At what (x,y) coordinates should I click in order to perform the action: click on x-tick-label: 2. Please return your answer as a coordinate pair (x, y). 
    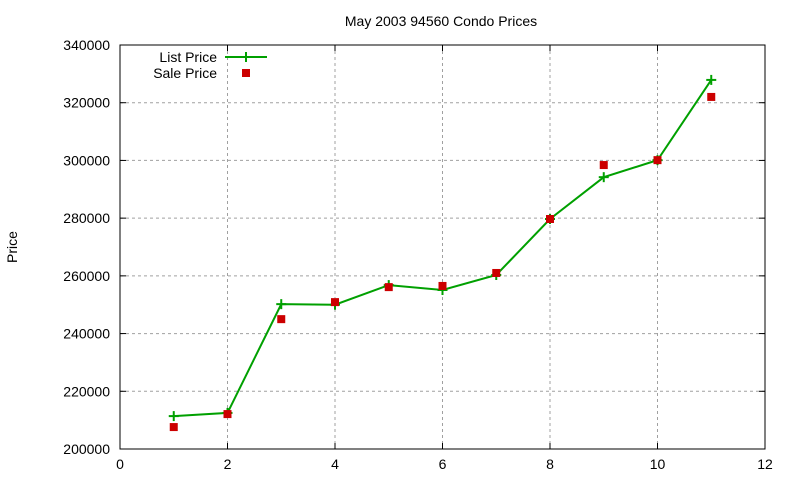
    Looking at the image, I should click on (228, 464).